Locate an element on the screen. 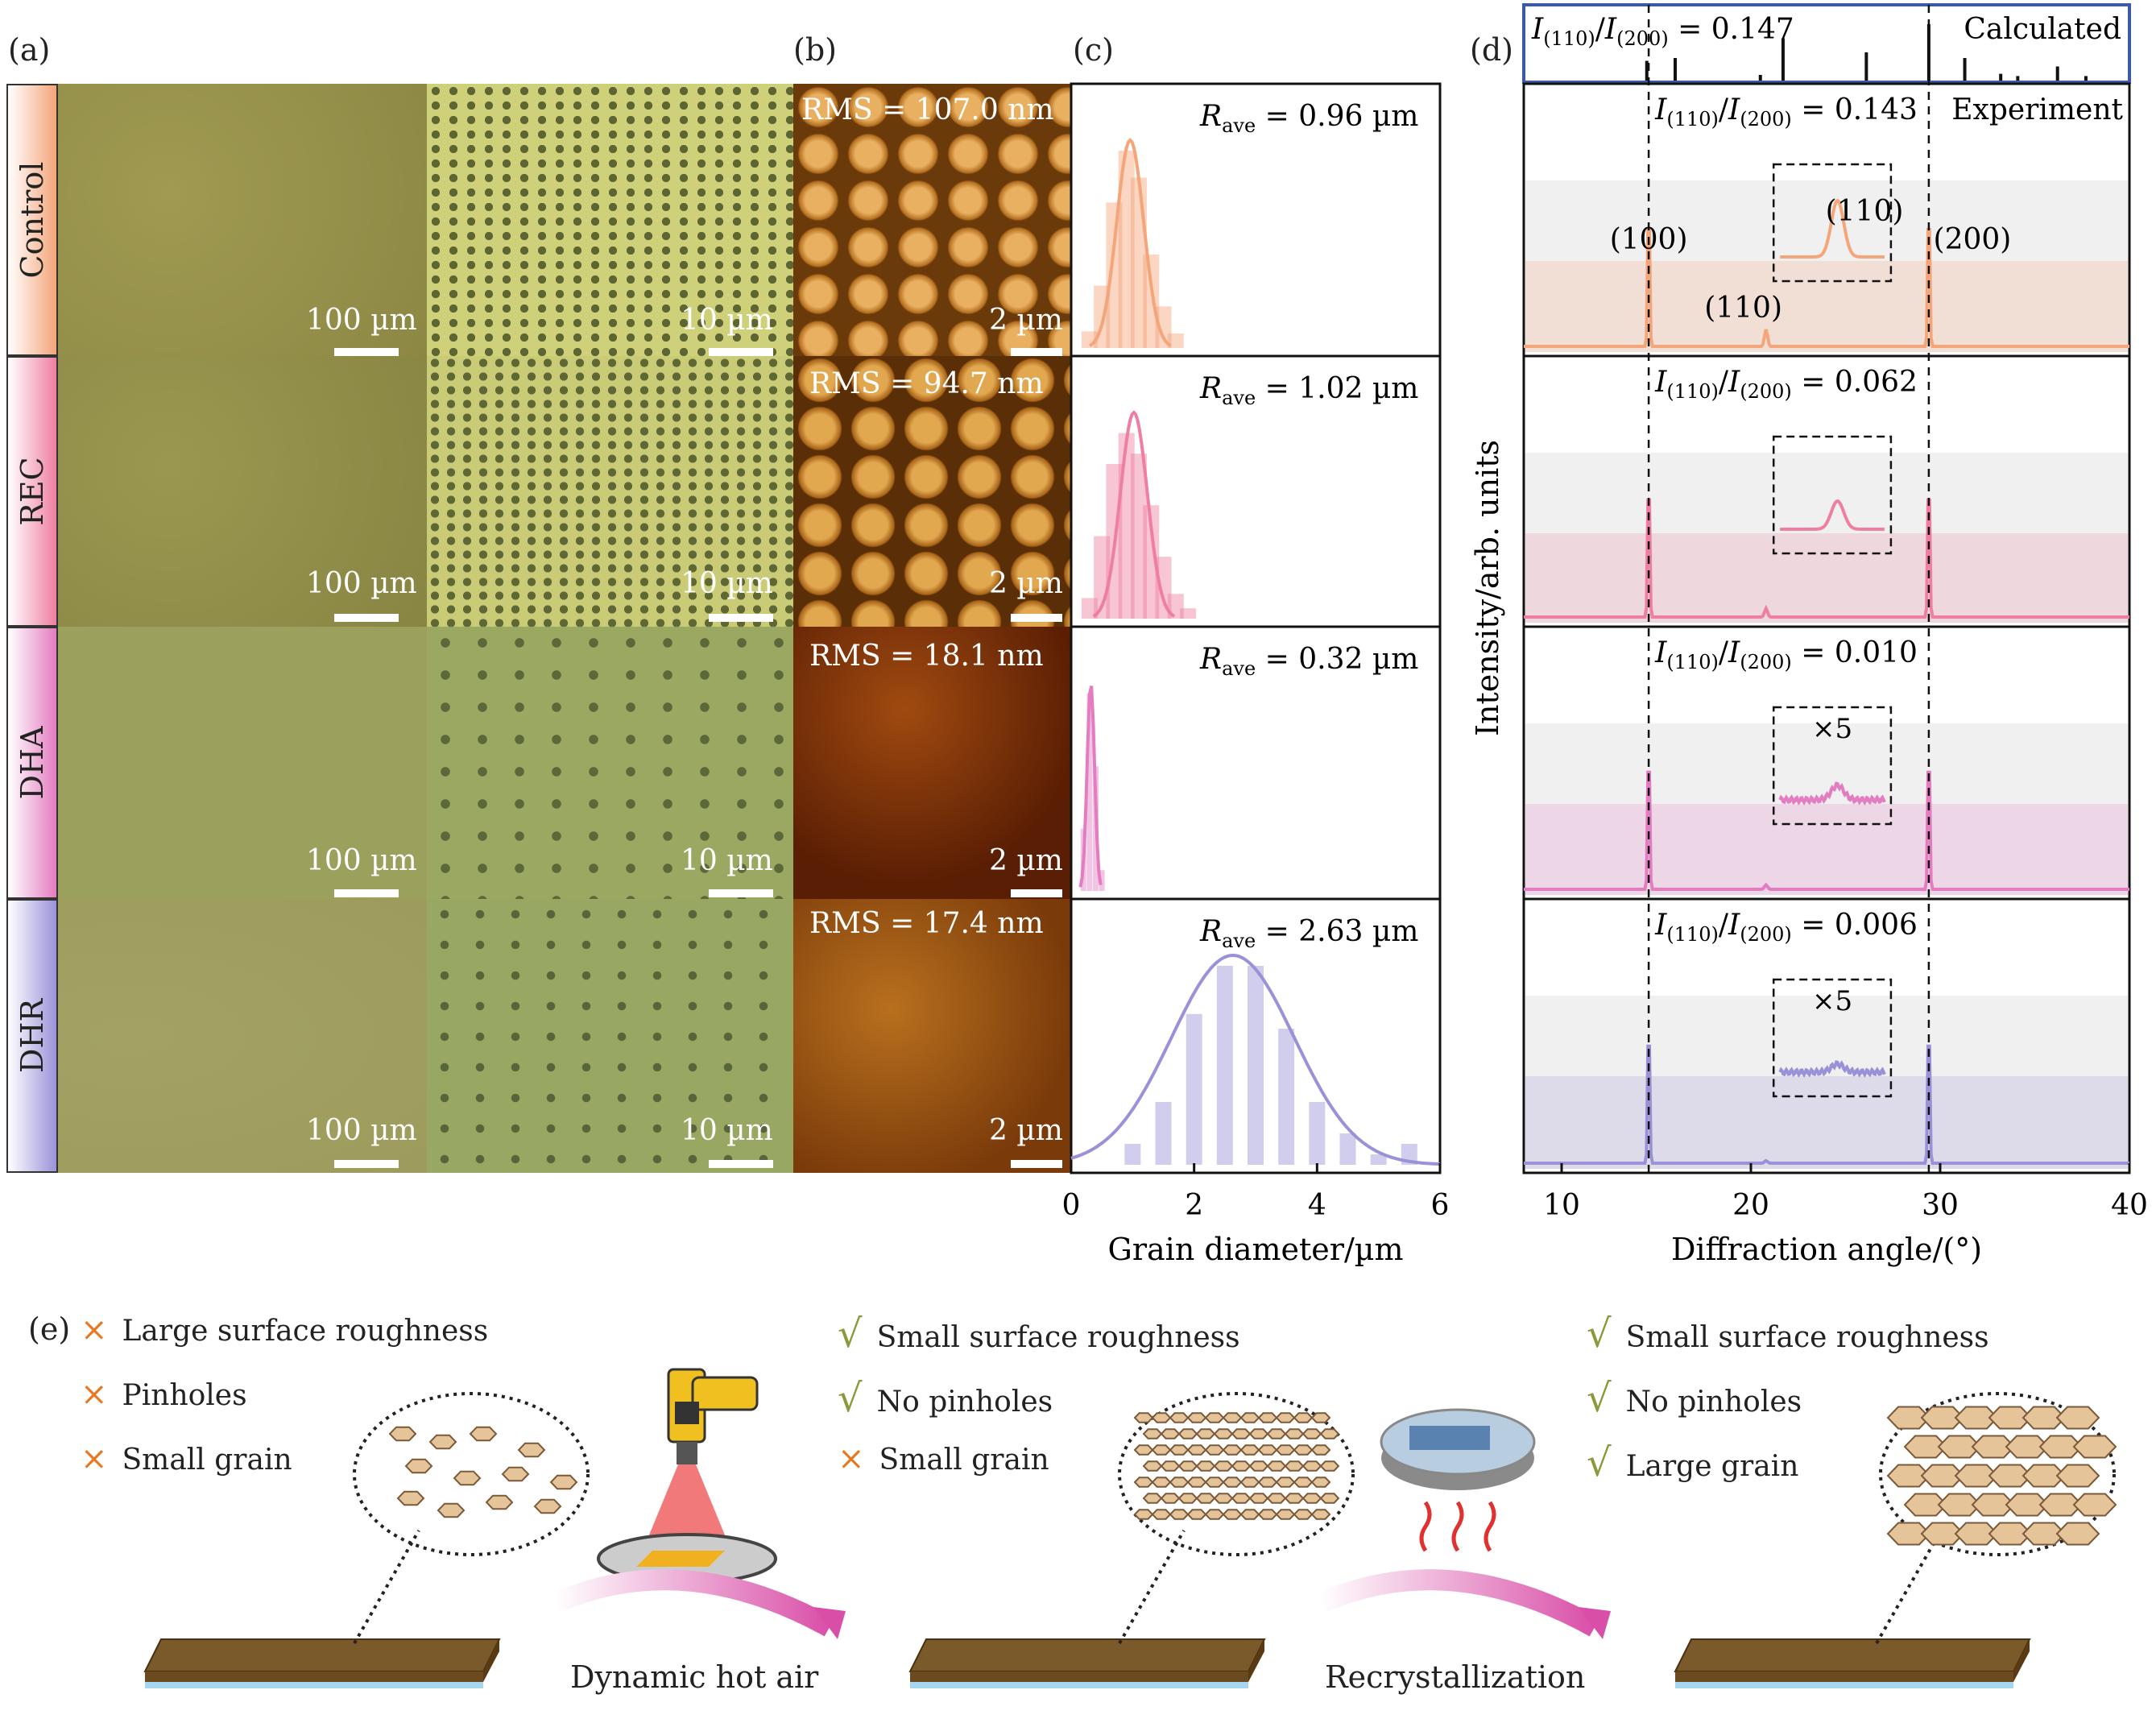 This screenshot has width=2156, height=1719. xrd-panel-dha: ×5 I(110)/I(200) = 0.010 is located at coordinates (1826, 763).